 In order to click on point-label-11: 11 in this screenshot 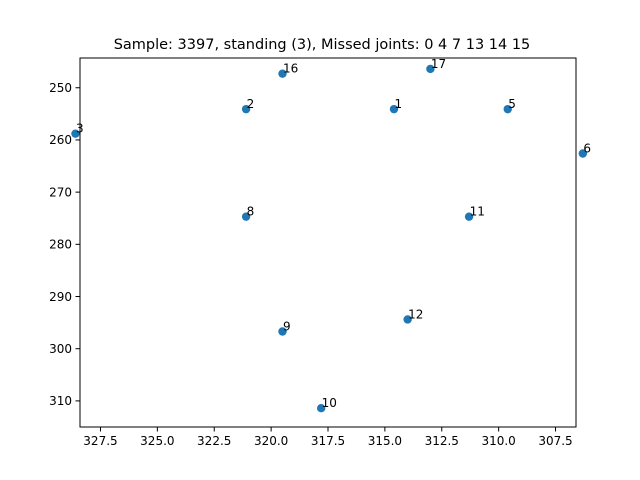, I will do `click(477, 212)`.